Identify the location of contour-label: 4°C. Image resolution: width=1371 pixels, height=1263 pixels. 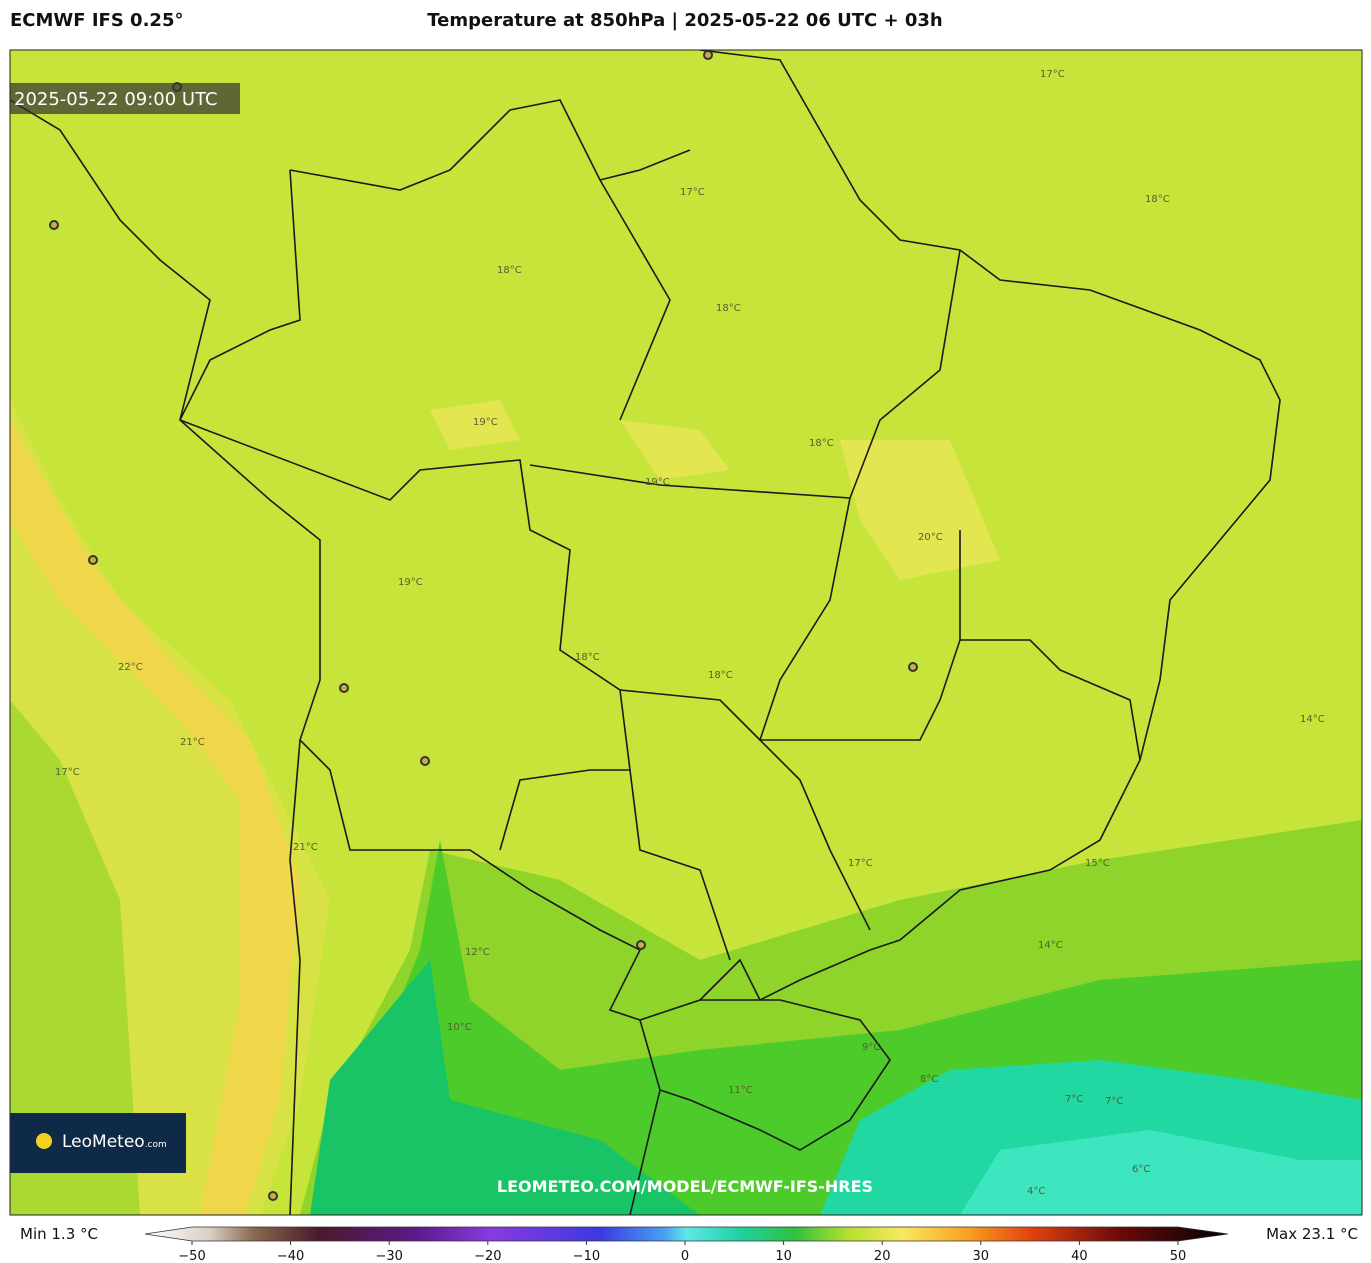
(1036, 1191).